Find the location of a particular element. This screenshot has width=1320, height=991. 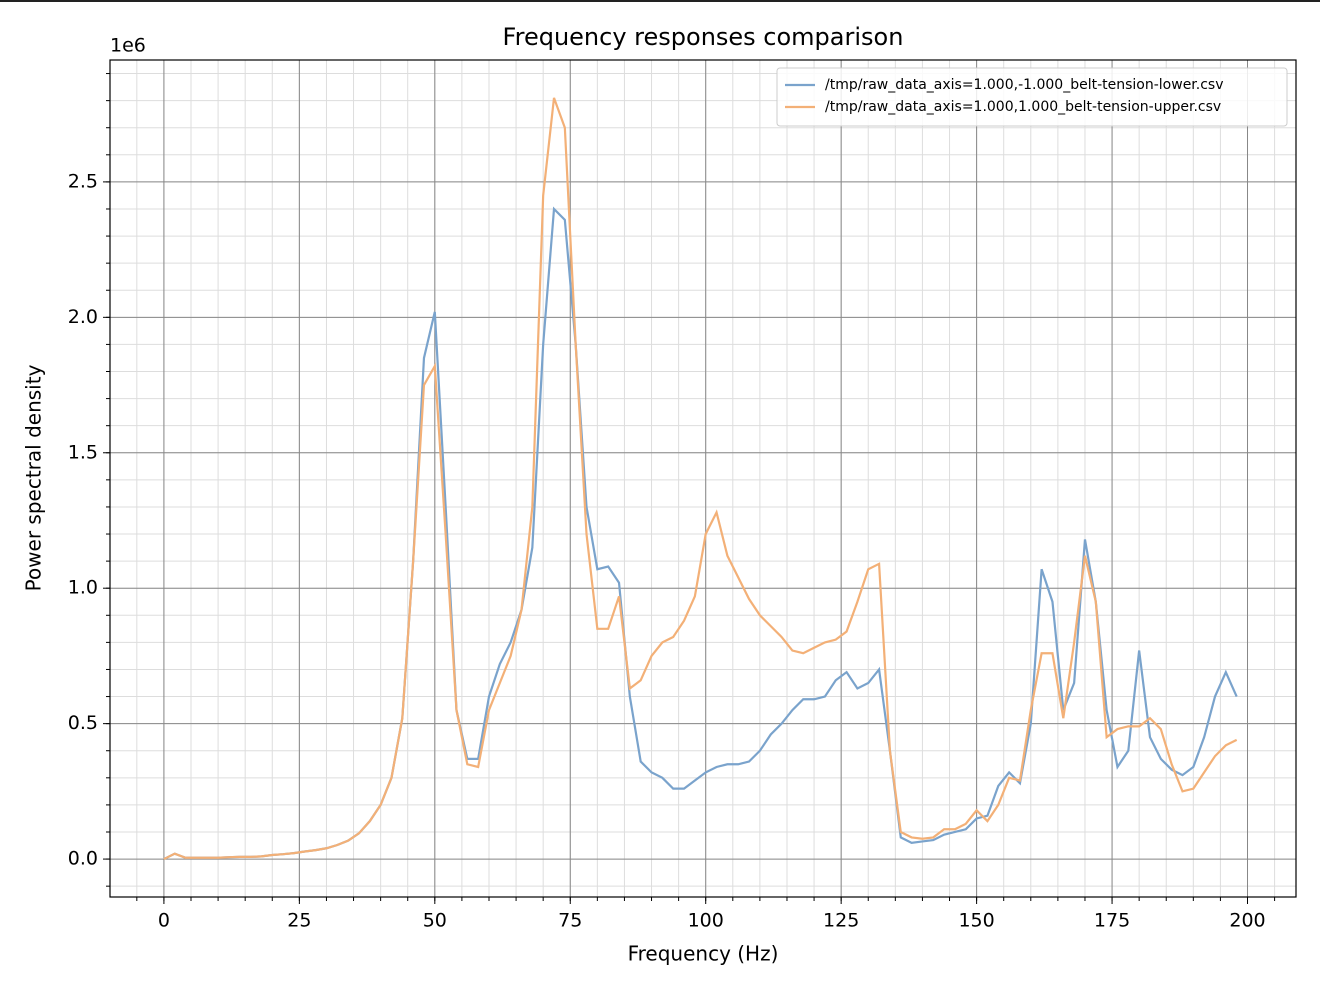

y-tick-label: 2.0 is located at coordinates (83, 317).